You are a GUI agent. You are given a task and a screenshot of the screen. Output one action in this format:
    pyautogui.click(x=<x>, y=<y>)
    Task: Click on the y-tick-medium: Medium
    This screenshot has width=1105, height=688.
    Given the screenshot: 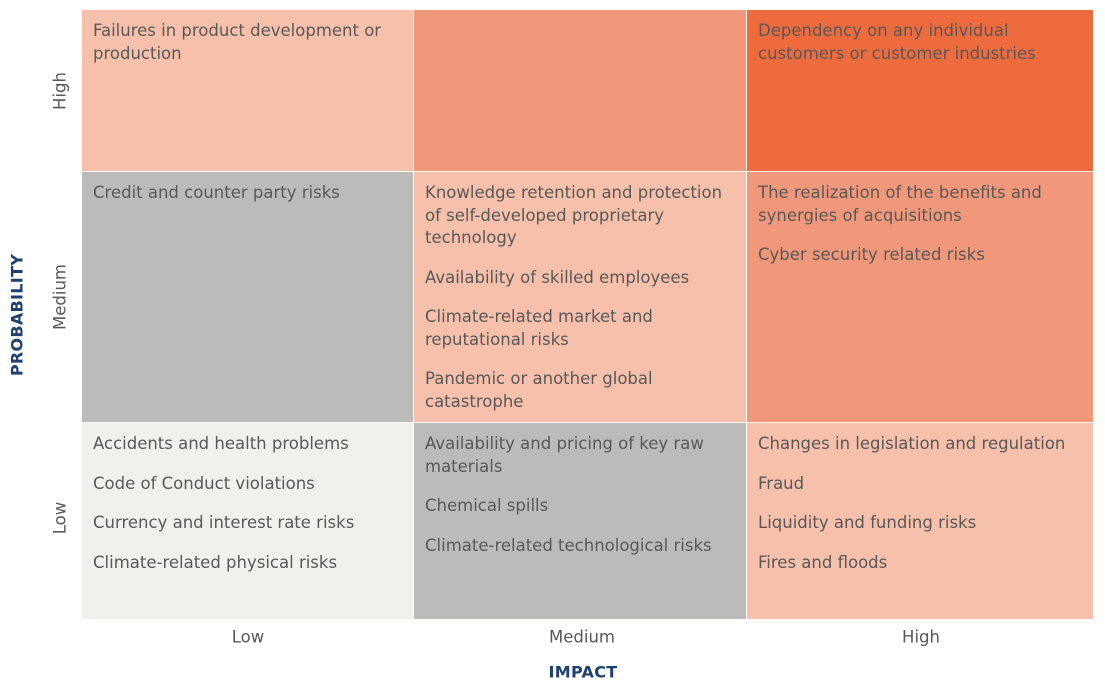 What is the action you would take?
    pyautogui.click(x=60, y=297)
    